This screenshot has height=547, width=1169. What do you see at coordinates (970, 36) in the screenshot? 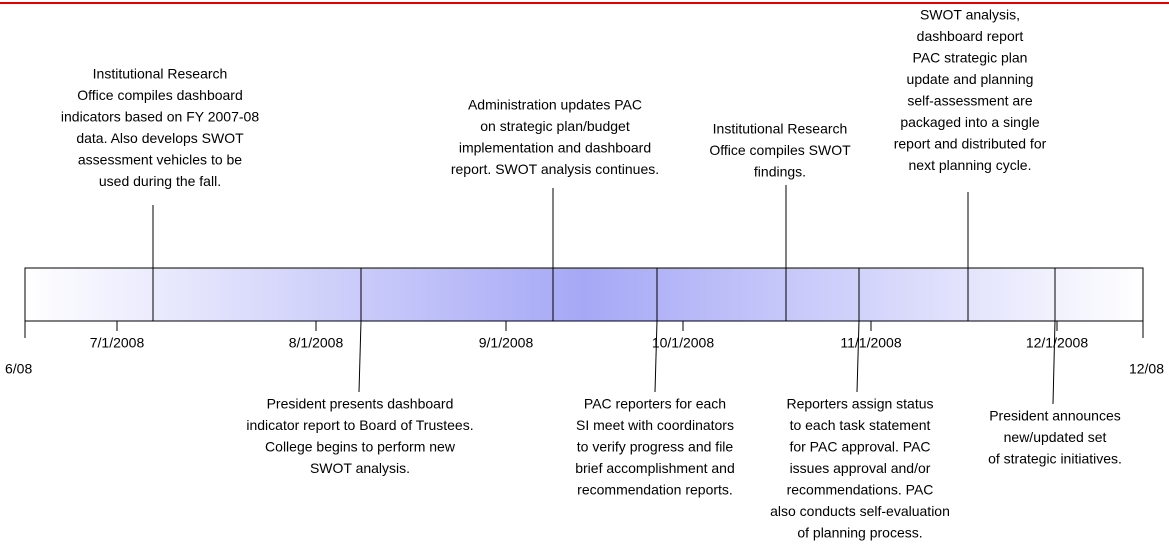
I see `event-text: dashboard report` at bounding box center [970, 36].